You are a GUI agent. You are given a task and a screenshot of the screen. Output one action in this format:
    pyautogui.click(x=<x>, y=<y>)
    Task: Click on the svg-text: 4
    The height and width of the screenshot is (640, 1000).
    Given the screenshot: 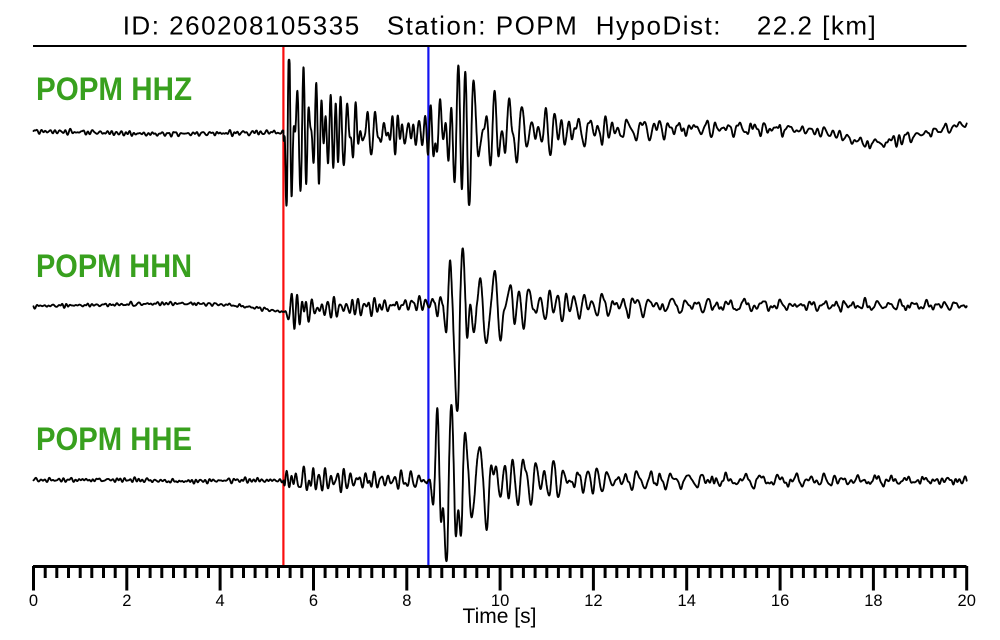 What is the action you would take?
    pyautogui.click(x=220, y=601)
    